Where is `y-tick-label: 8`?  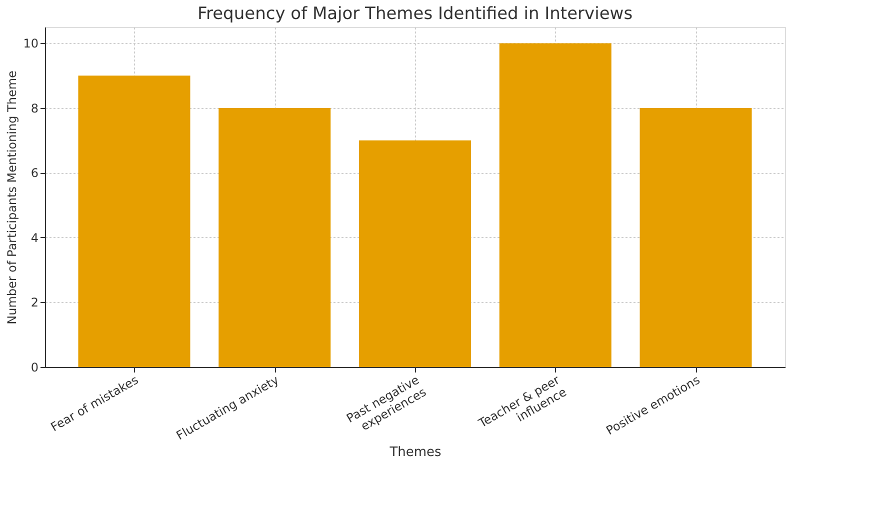 y-tick-label: 8 is located at coordinates (34, 108).